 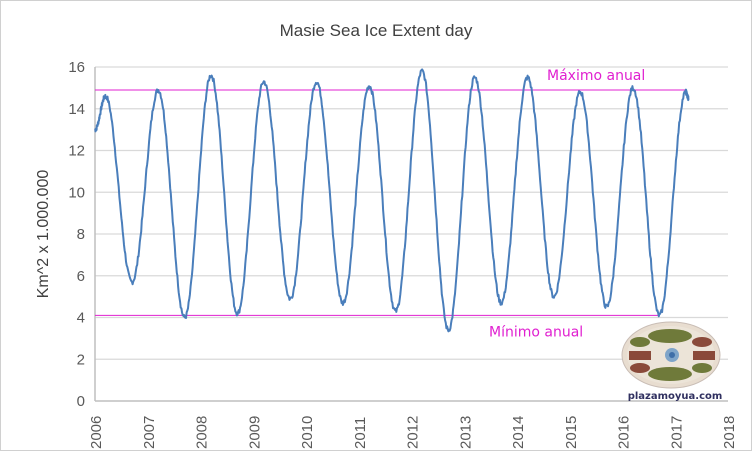 What do you see at coordinates (413, 432) in the screenshot?
I see `x-tick-label: 2012` at bounding box center [413, 432].